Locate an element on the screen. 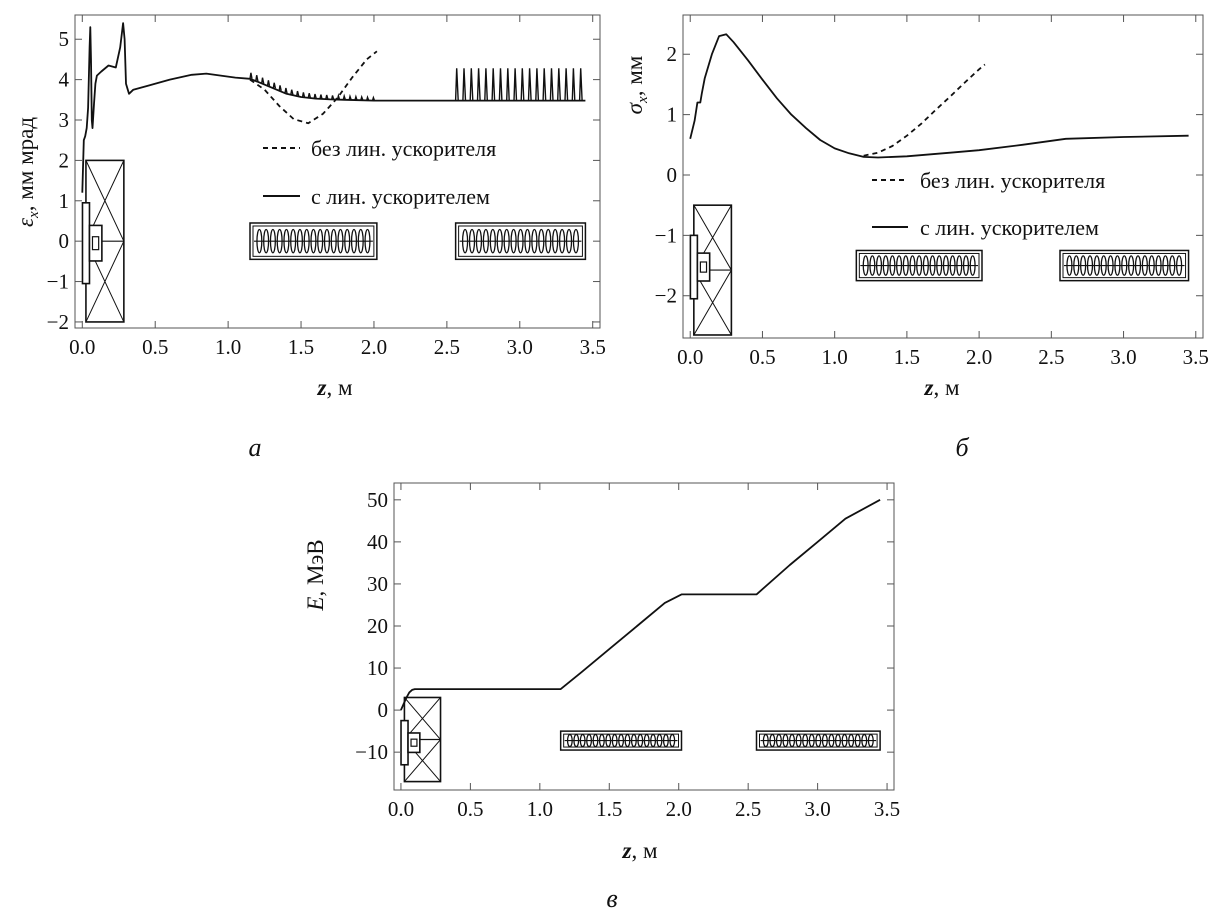 The height and width of the screenshot is (915, 1215). y-tick-label: 30 is located at coordinates (377, 584).